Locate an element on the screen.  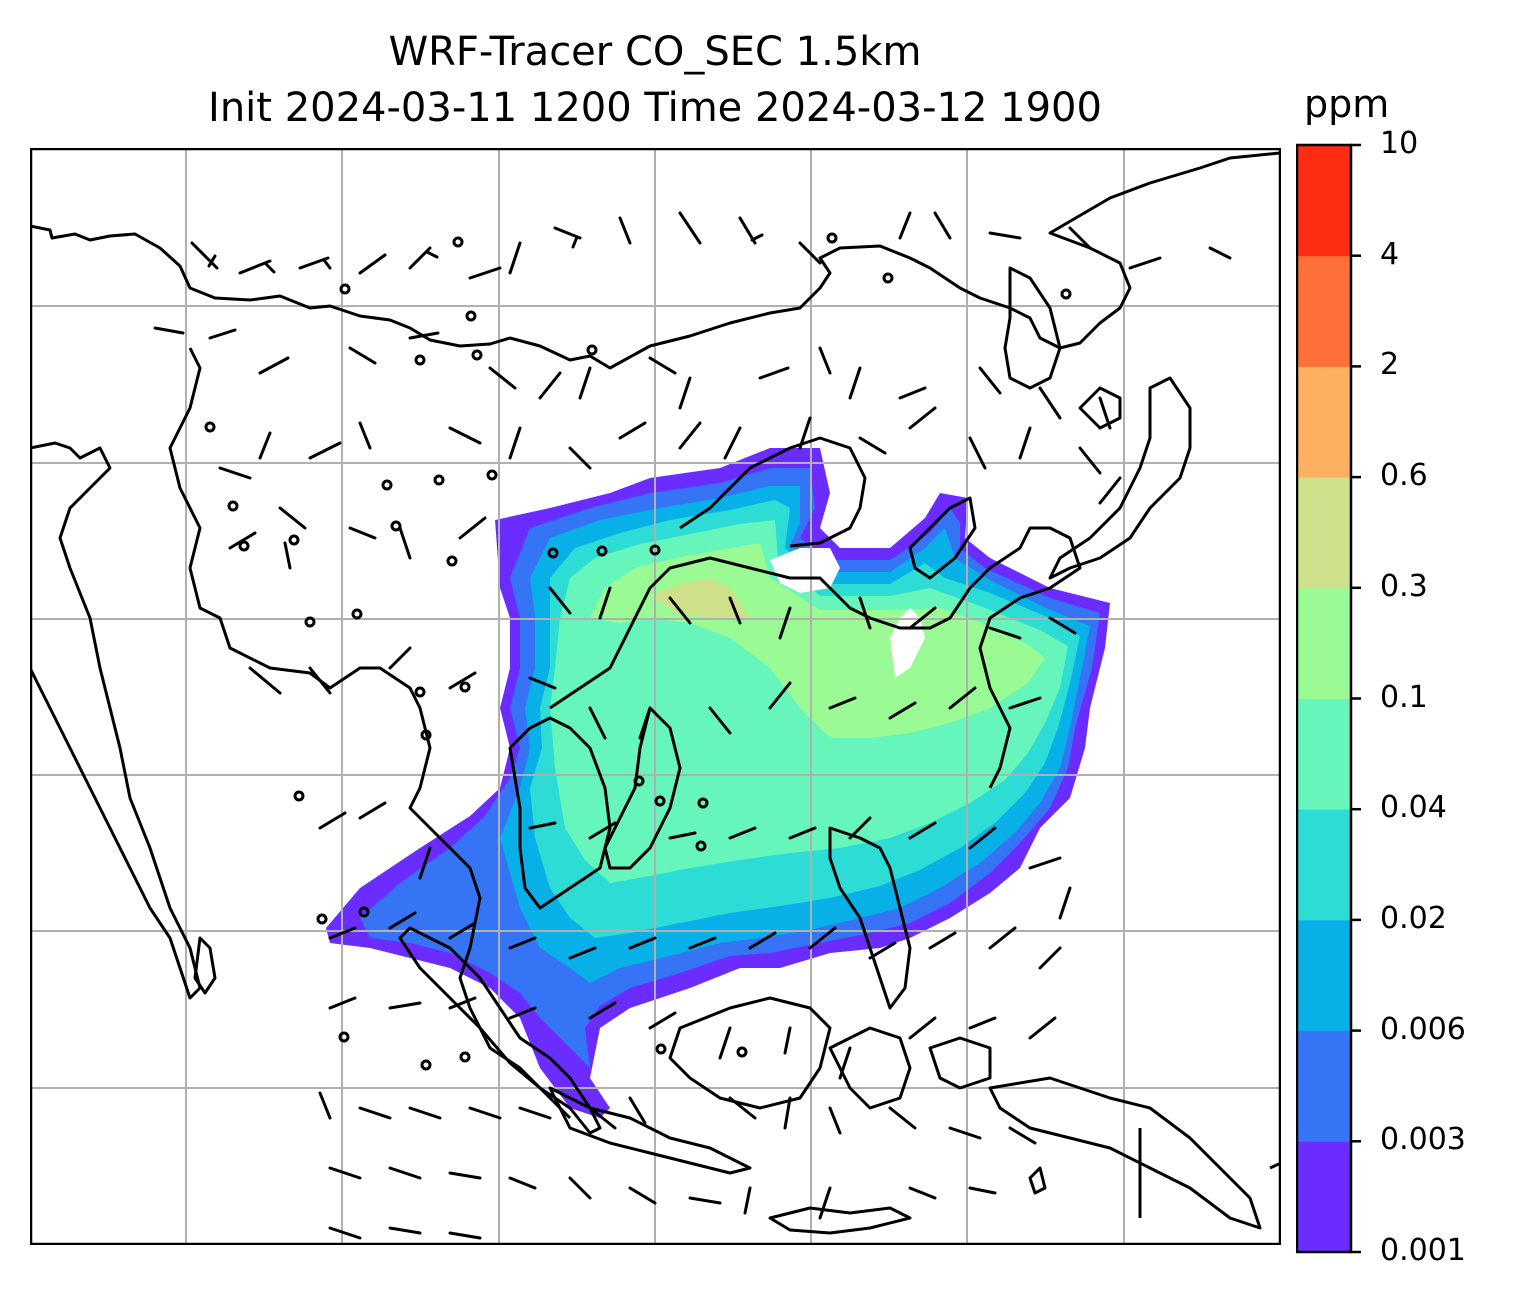
colorbar-tick-label: 10 is located at coordinates (1399, 143).